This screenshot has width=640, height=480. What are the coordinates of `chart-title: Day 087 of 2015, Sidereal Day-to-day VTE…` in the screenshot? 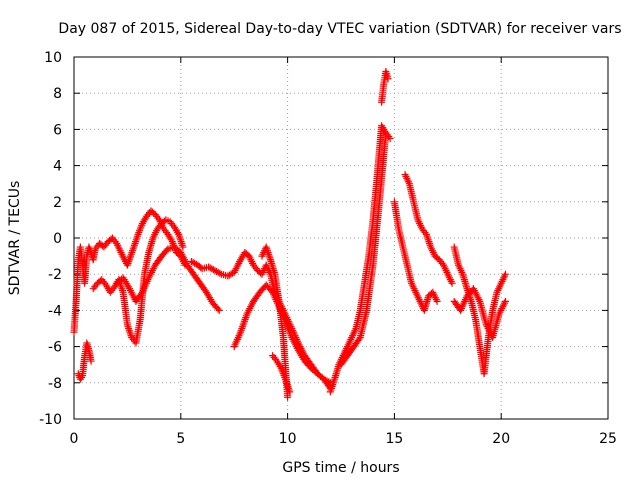 It's located at (339, 29).